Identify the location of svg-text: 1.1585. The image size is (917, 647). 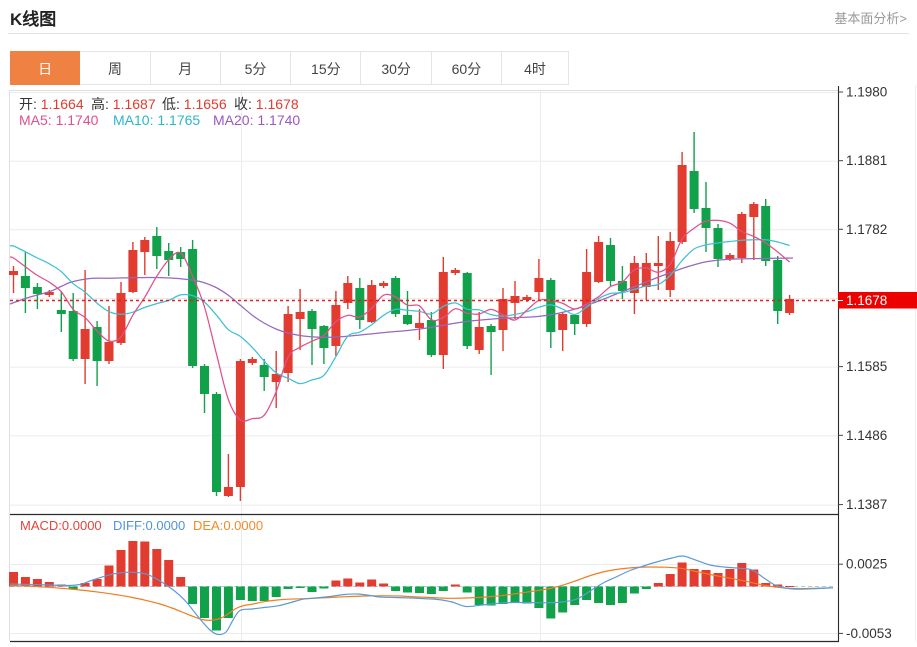
(866, 366).